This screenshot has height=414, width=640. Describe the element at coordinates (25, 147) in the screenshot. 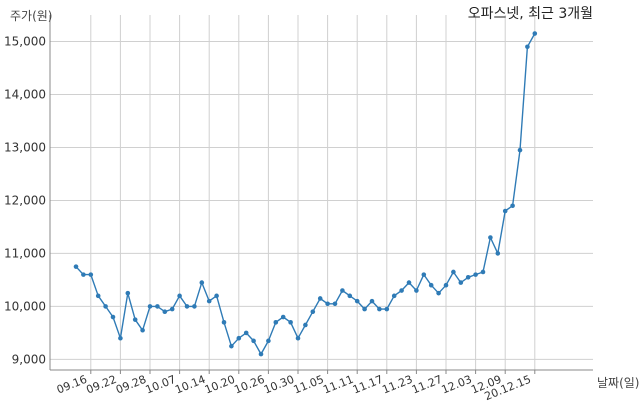

I see `y-tick-label: 13,000` at that location.